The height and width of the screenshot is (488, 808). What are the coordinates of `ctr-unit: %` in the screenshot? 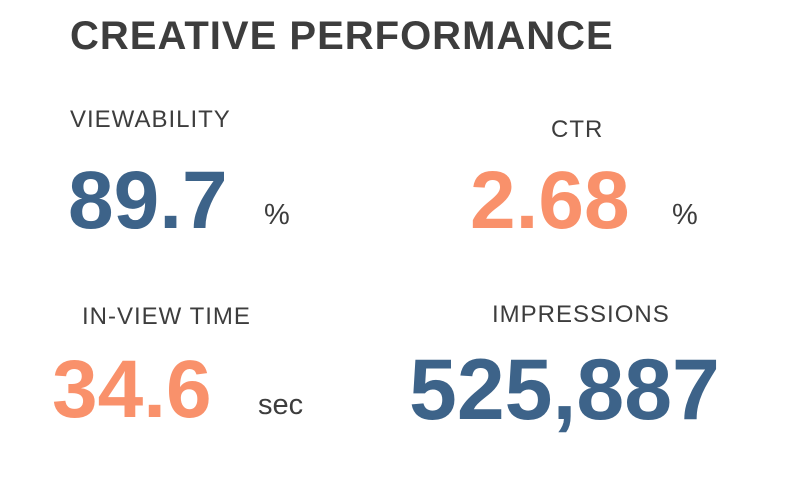 It's located at (685, 215).